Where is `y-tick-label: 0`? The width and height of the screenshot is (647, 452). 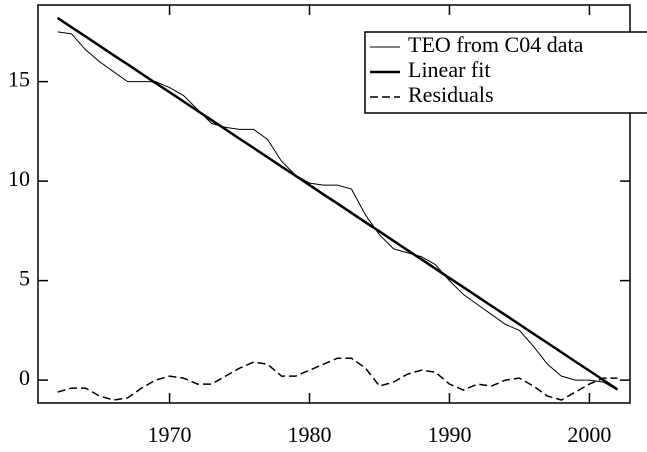
y-tick-label: 0 is located at coordinates (24, 377).